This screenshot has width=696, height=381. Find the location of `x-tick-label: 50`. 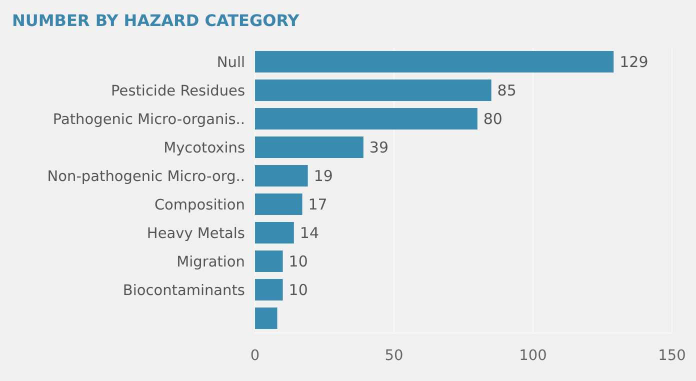

x-tick-label: 50 is located at coordinates (394, 356).